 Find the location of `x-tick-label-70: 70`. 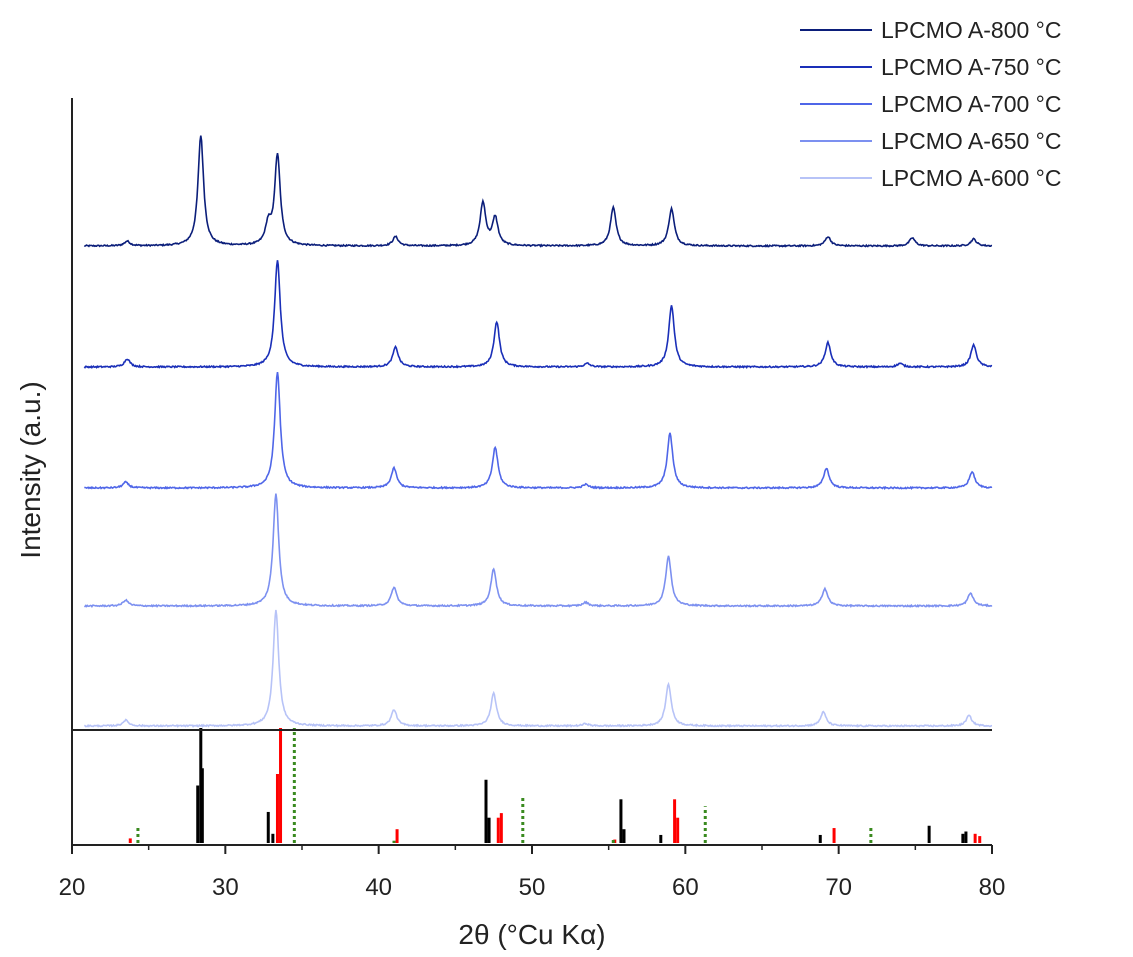

x-tick-label-70: 70 is located at coordinates (838, 887).